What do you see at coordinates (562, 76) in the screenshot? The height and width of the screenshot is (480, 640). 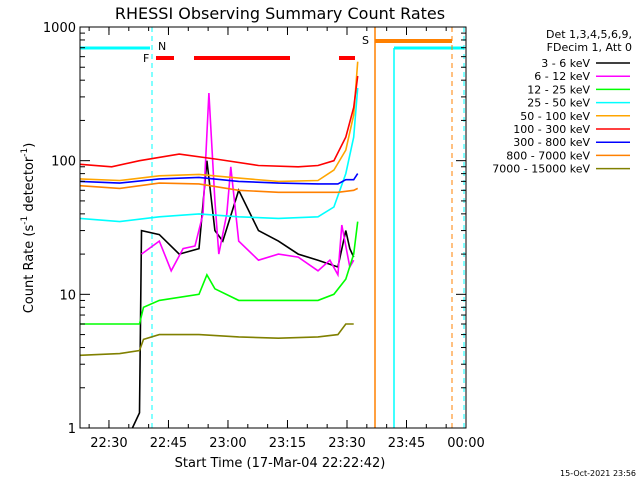 I see `legend-label-2: 6 - 12 keV` at bounding box center [562, 76].